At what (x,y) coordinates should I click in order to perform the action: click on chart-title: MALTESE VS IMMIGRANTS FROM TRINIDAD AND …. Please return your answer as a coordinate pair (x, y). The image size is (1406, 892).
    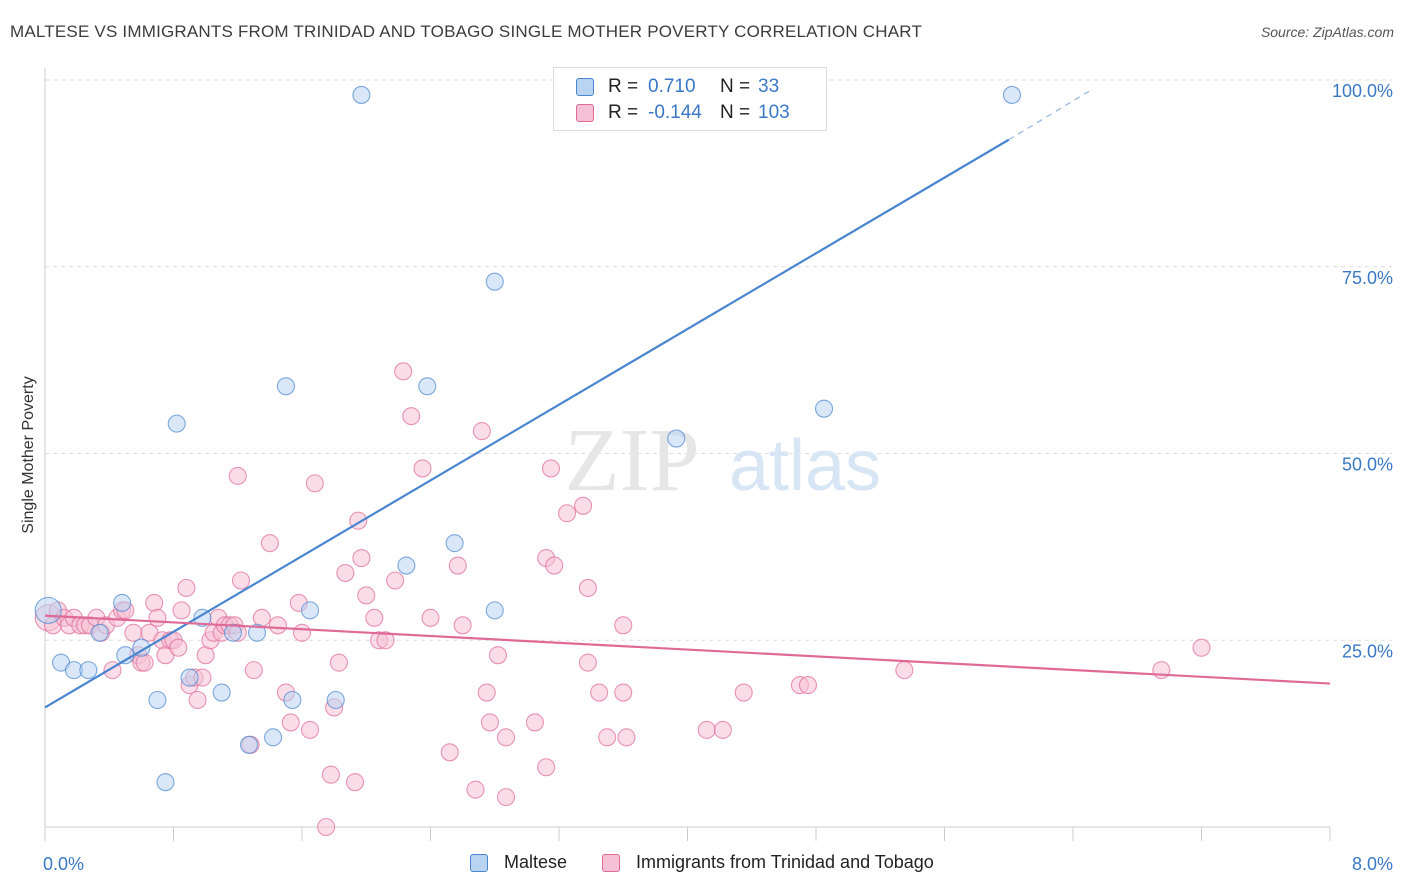
    Looking at the image, I should click on (466, 31).